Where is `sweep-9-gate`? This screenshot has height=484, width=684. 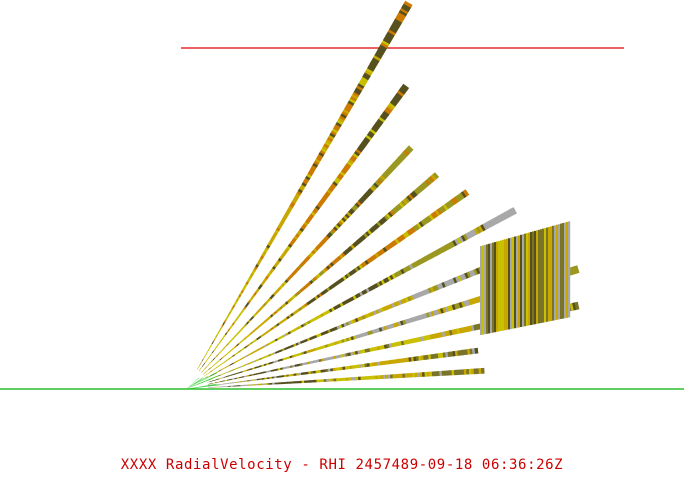
sweep-9-gate is located at coordinates (476, 350).